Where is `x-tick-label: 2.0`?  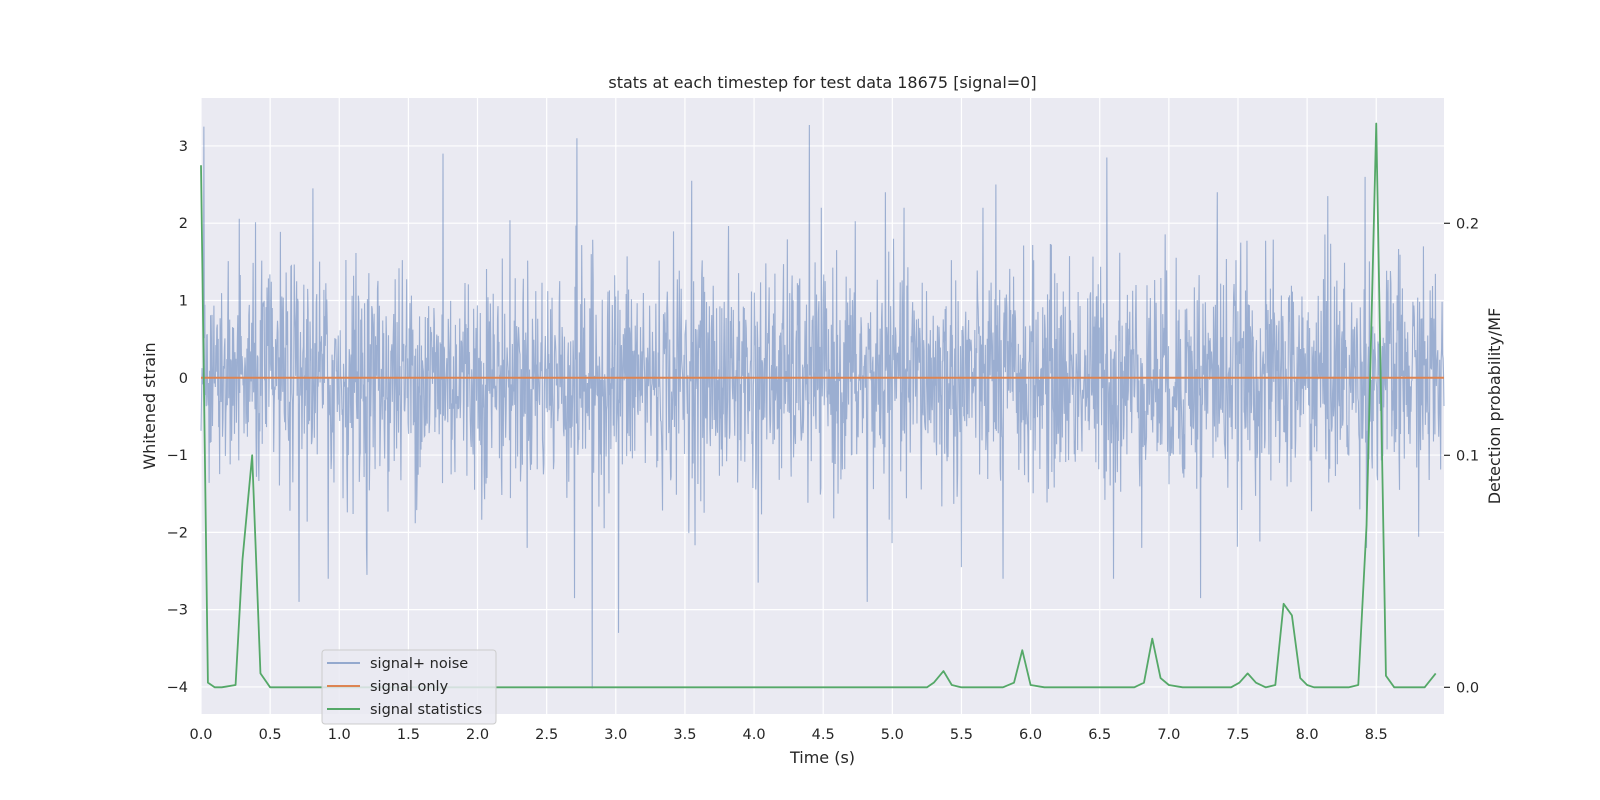 x-tick-label: 2.0 is located at coordinates (477, 735).